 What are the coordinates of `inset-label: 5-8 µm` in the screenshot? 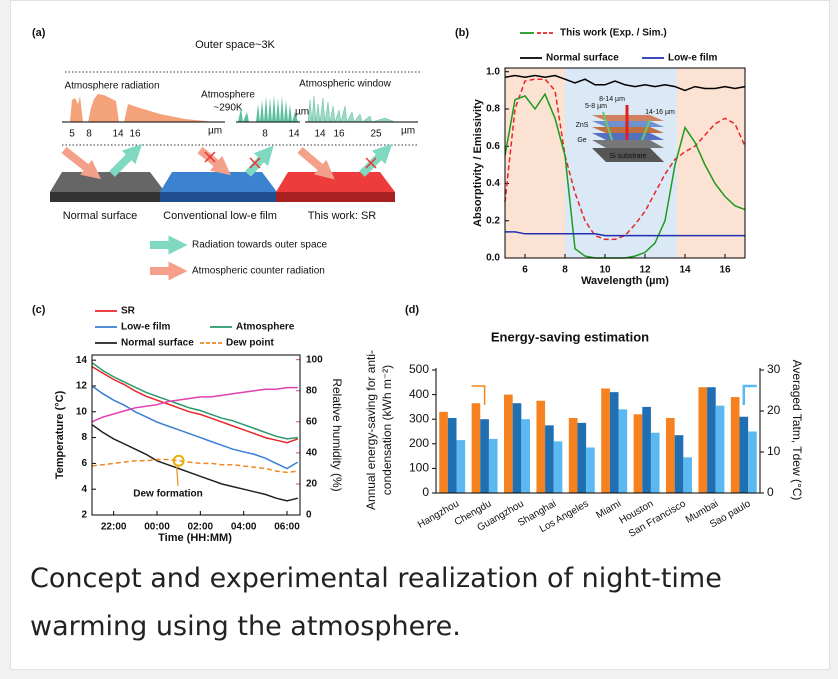 It's located at (596, 106).